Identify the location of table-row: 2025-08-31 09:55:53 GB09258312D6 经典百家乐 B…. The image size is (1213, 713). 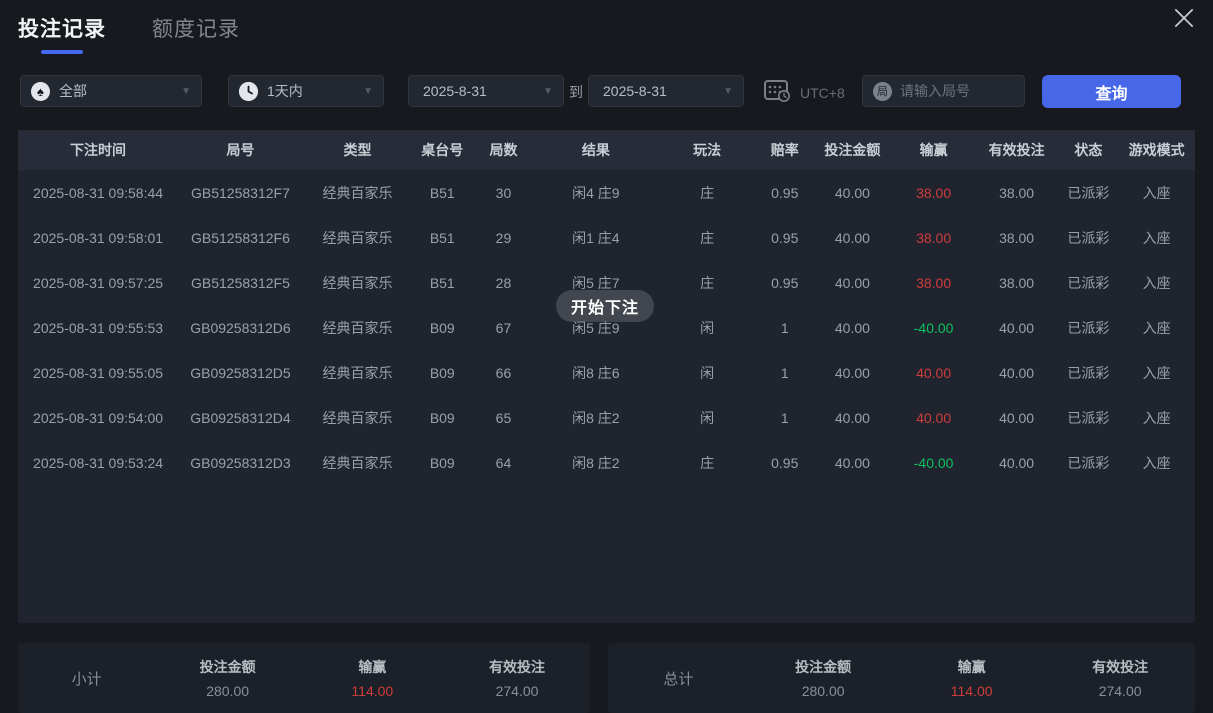
(606, 327).